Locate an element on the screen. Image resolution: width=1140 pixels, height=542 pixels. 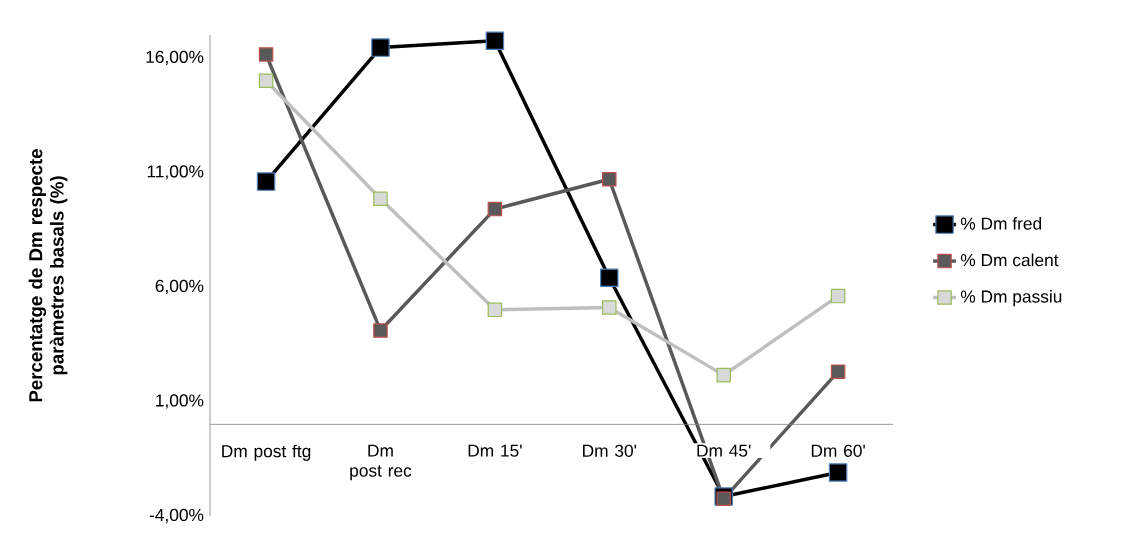
y-tick-label: -4,00% is located at coordinates (176, 516).